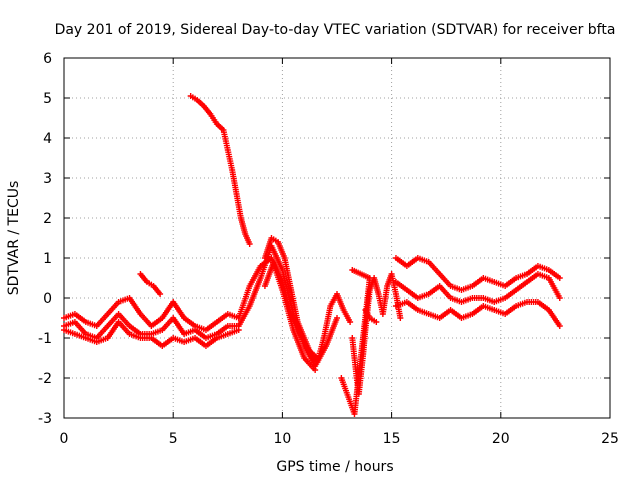 The height and width of the screenshot is (480, 640). I want to click on y-tick-label: -1, so click(45, 339).